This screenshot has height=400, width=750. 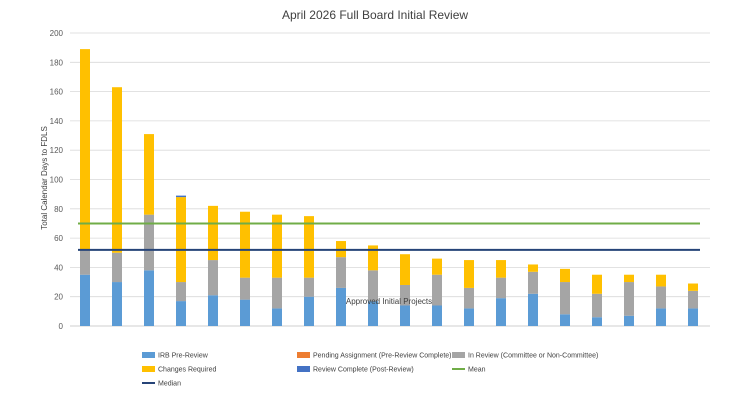 I want to click on y-tick-label: 180, so click(x=57, y=62).